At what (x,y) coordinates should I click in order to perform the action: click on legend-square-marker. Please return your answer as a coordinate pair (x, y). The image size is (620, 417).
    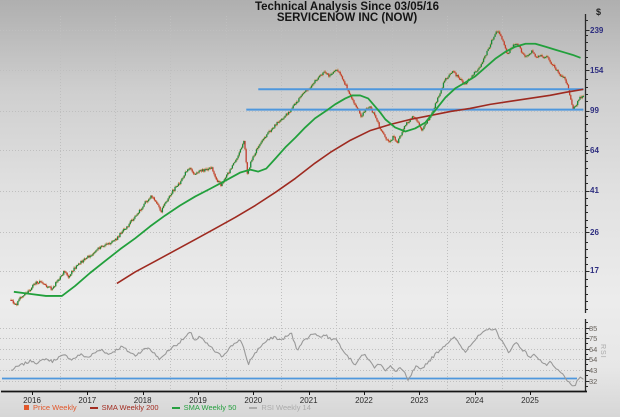
    Looking at the image, I should click on (26, 407).